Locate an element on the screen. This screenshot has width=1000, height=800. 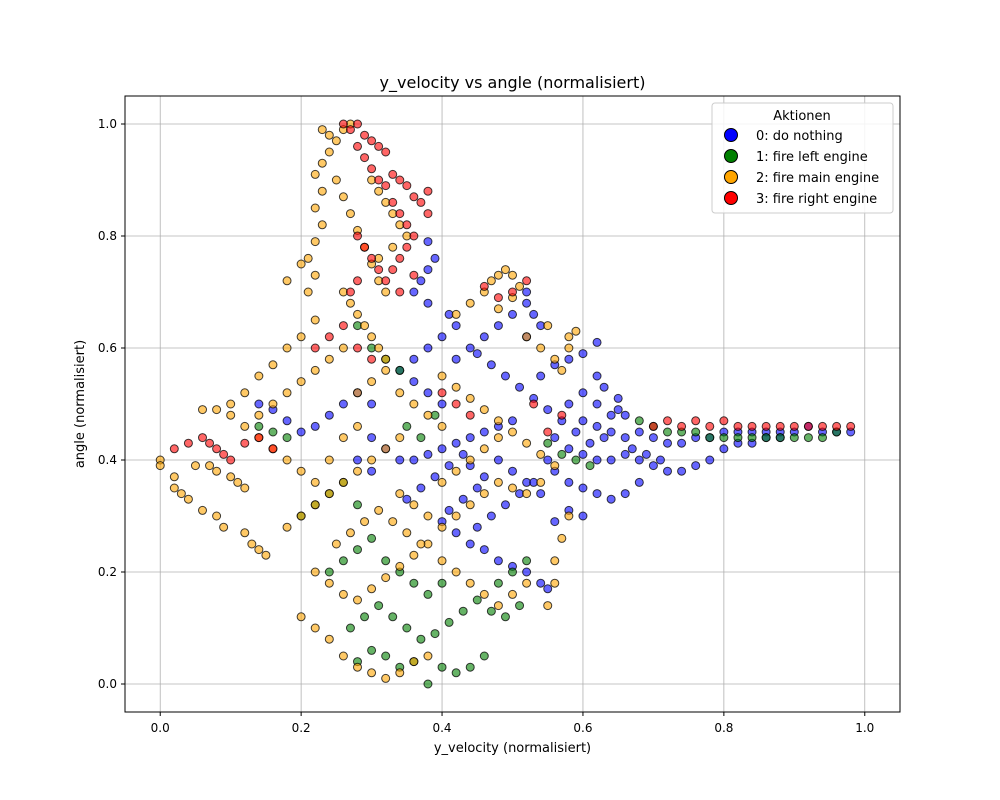
x-tick-label: 0.2 is located at coordinates (301, 728).